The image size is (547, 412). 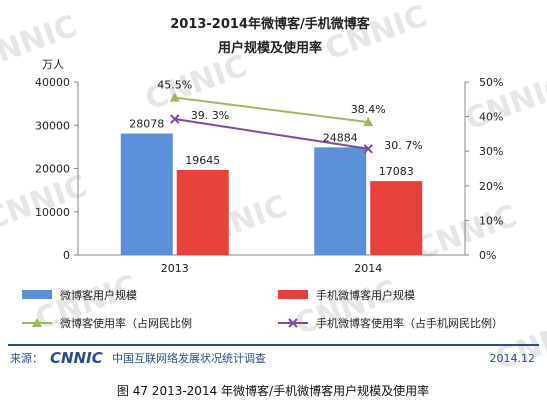 What do you see at coordinates (403, 145) in the screenshot?
I see `line-label-1-1: 30. 7%` at bounding box center [403, 145].